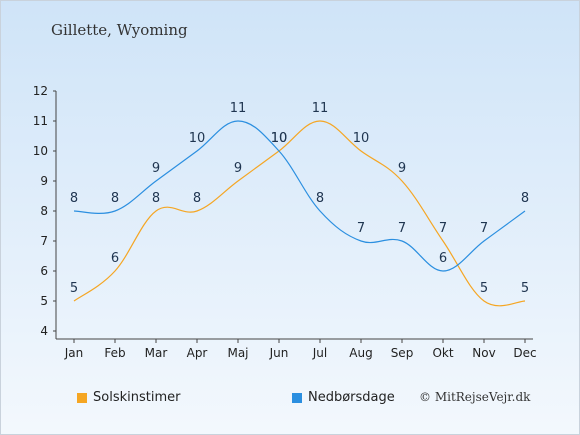  I want to click on y-tick-label: 10, so click(40, 151).